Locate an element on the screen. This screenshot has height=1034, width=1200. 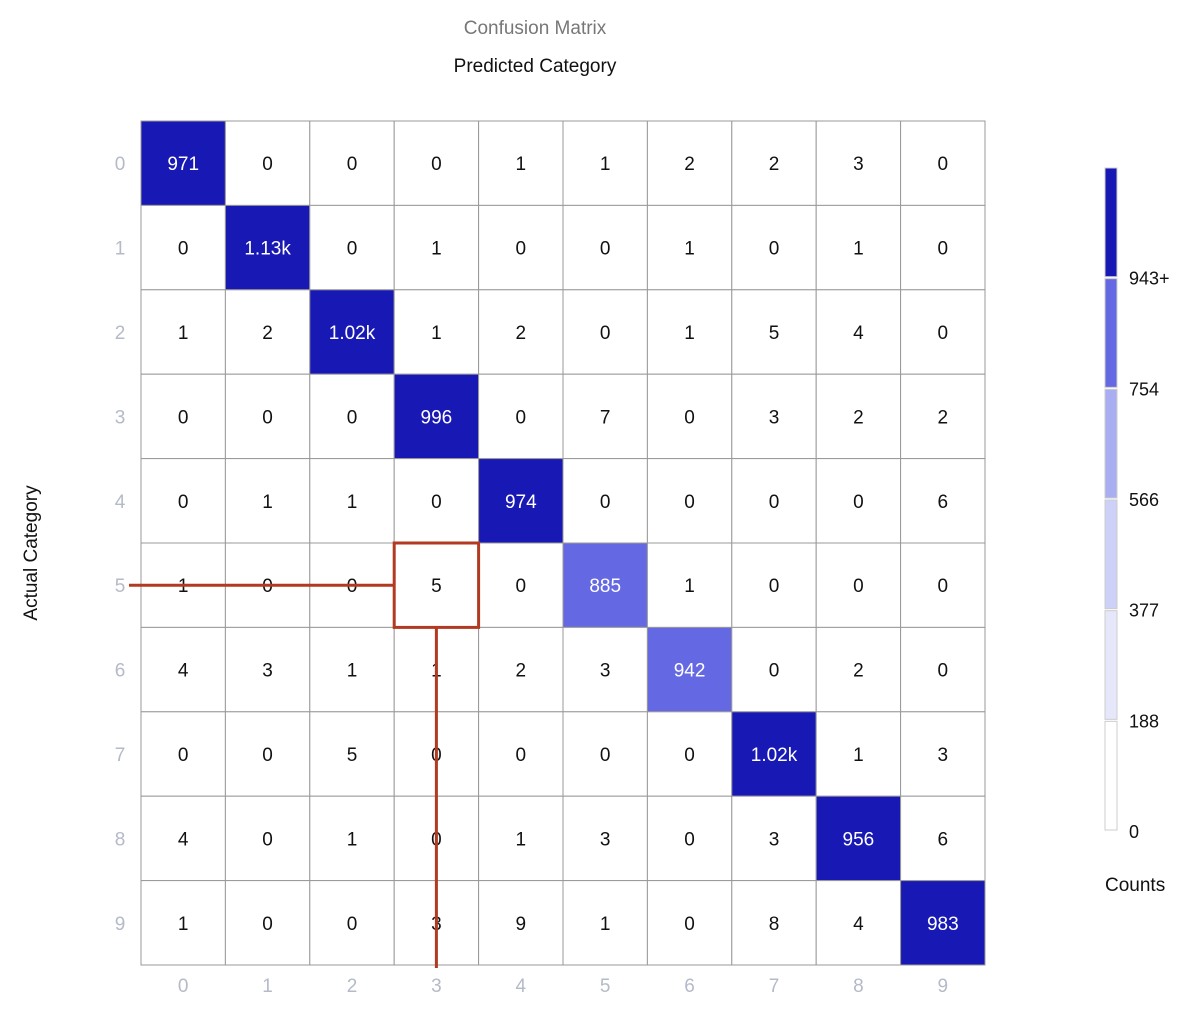
x-tick-label: 8 is located at coordinates (858, 986).